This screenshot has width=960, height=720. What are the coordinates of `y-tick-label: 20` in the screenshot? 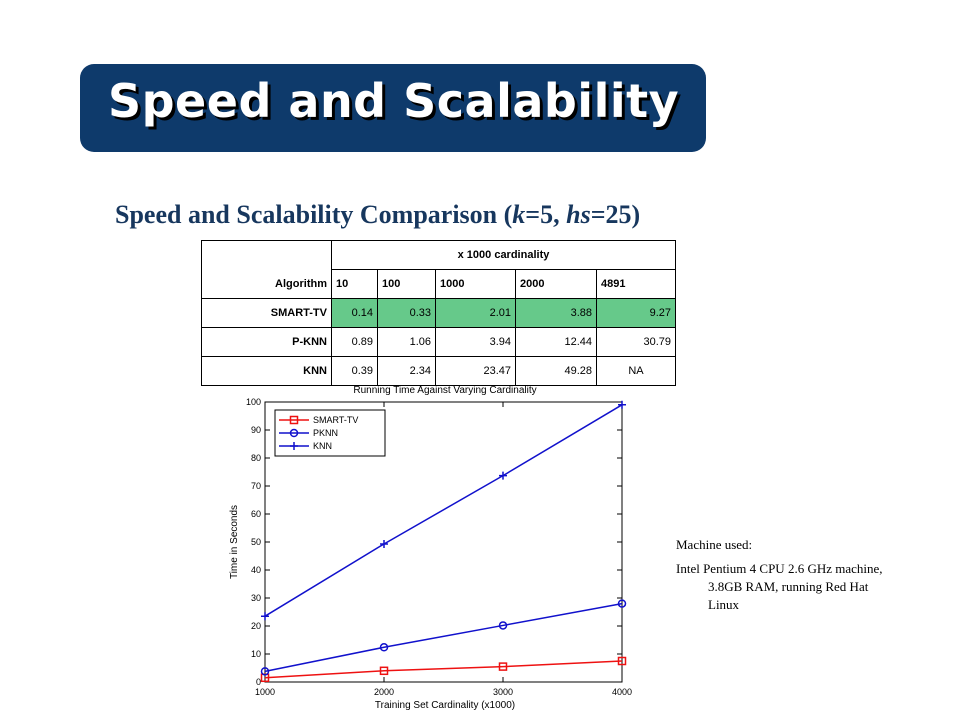 It's located at (256, 626).